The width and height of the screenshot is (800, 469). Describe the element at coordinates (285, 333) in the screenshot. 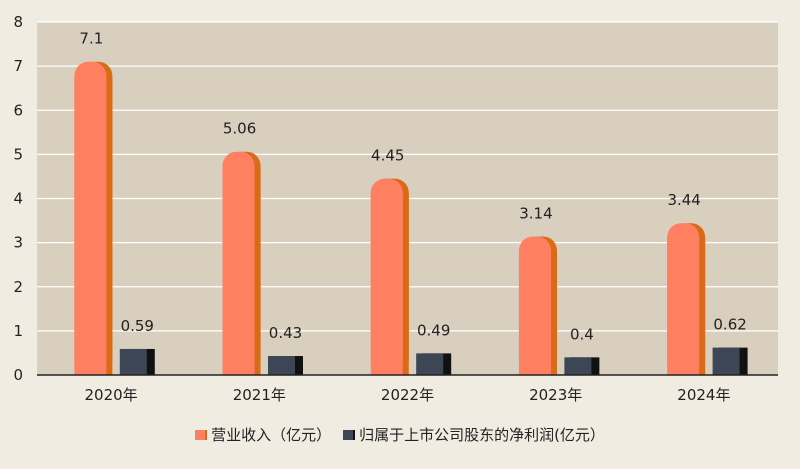

I see `data-label: 0.43` at that location.